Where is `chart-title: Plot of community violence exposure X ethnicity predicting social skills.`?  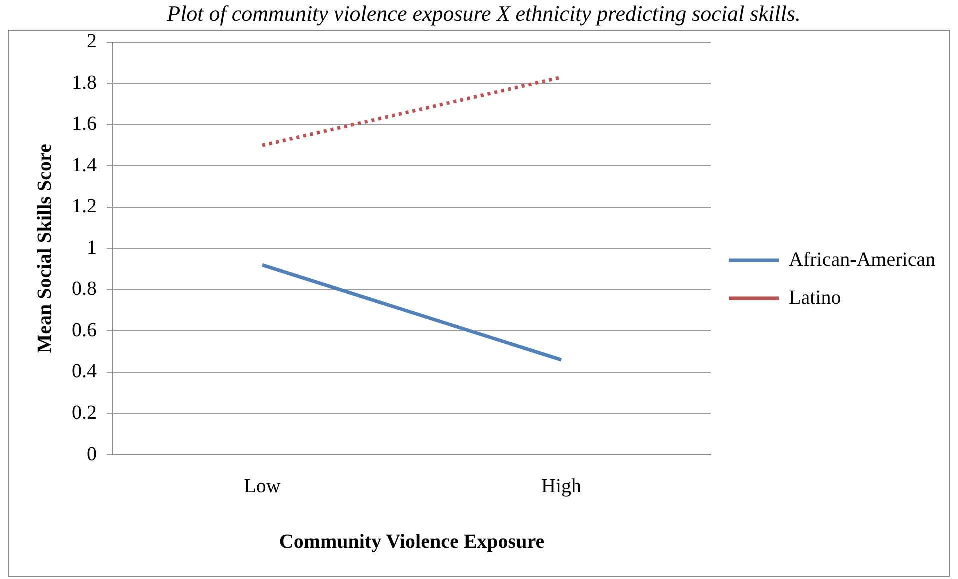 chart-title: Plot of community violence exposure X ethnicity predicting social skills. is located at coordinates (483, 13).